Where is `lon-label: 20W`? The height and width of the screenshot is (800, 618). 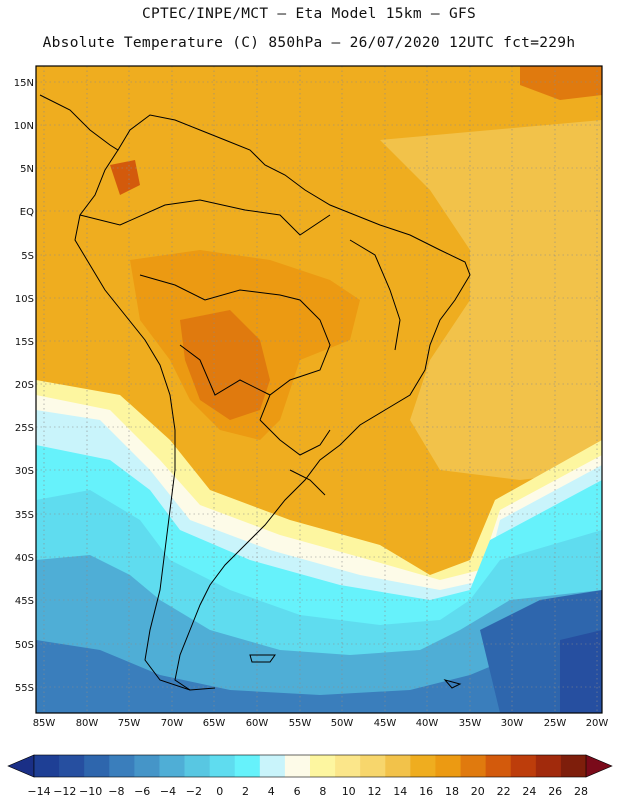
lon-label: 20W is located at coordinates (597, 723).